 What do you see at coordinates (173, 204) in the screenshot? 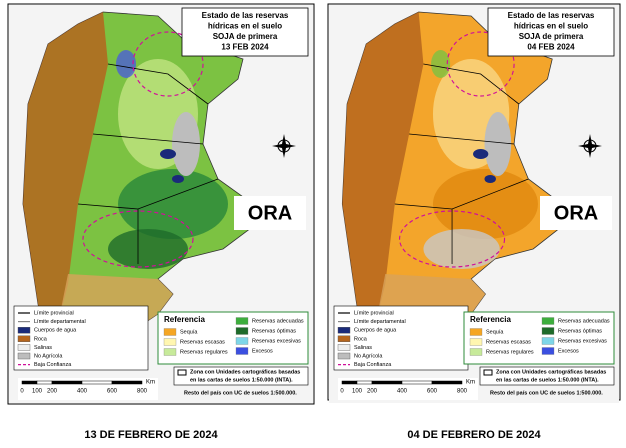
I see `zone-dark` at bounding box center [173, 204].